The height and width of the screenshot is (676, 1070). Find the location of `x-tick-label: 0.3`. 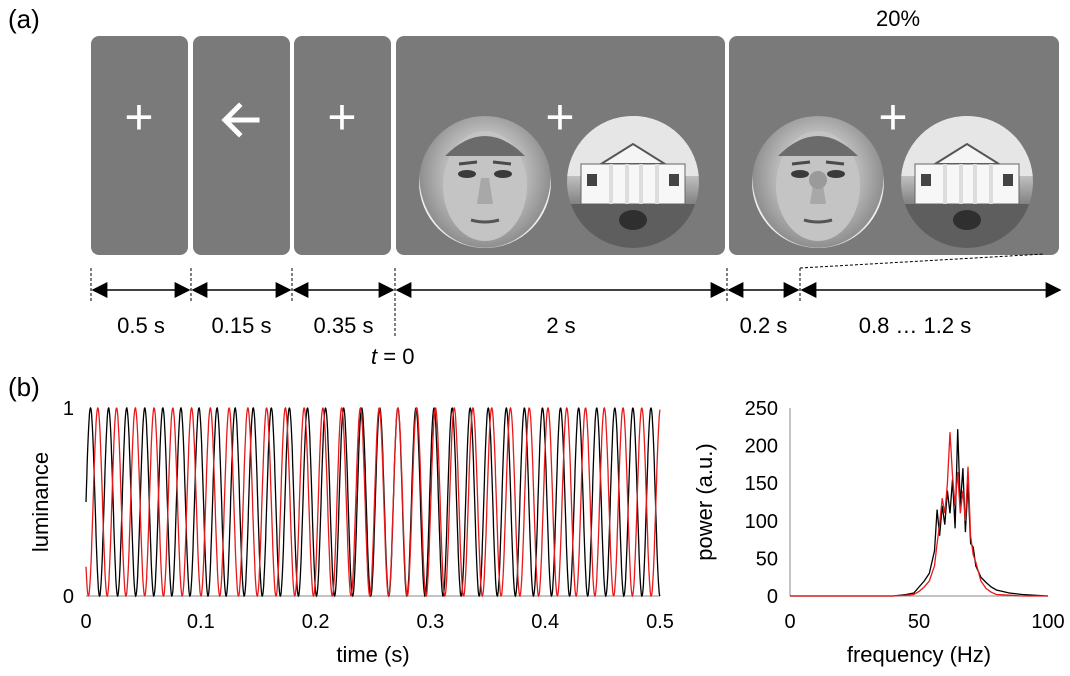

x-tick-label: 0.3 is located at coordinates (430, 622).